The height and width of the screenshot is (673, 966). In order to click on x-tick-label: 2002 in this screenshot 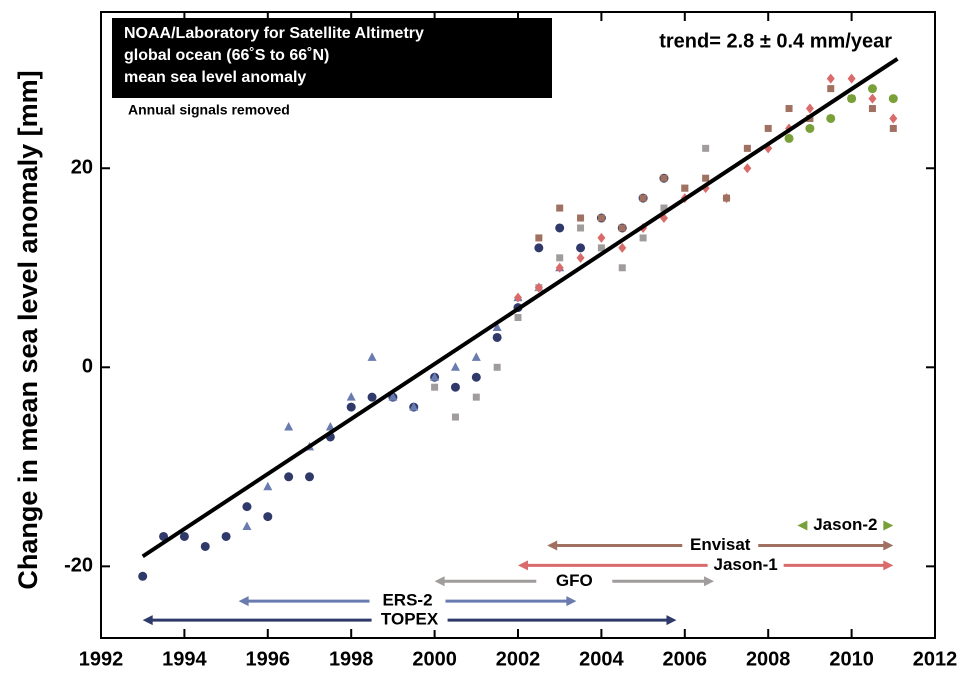, I will do `click(518, 659)`.